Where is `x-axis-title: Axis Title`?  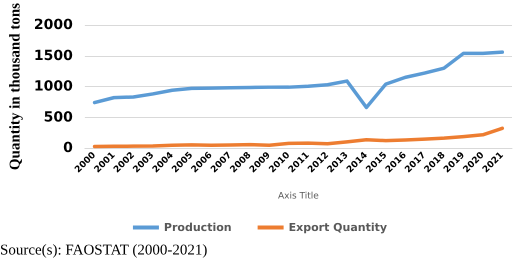 x-axis-title: Axis Title is located at coordinates (299, 197).